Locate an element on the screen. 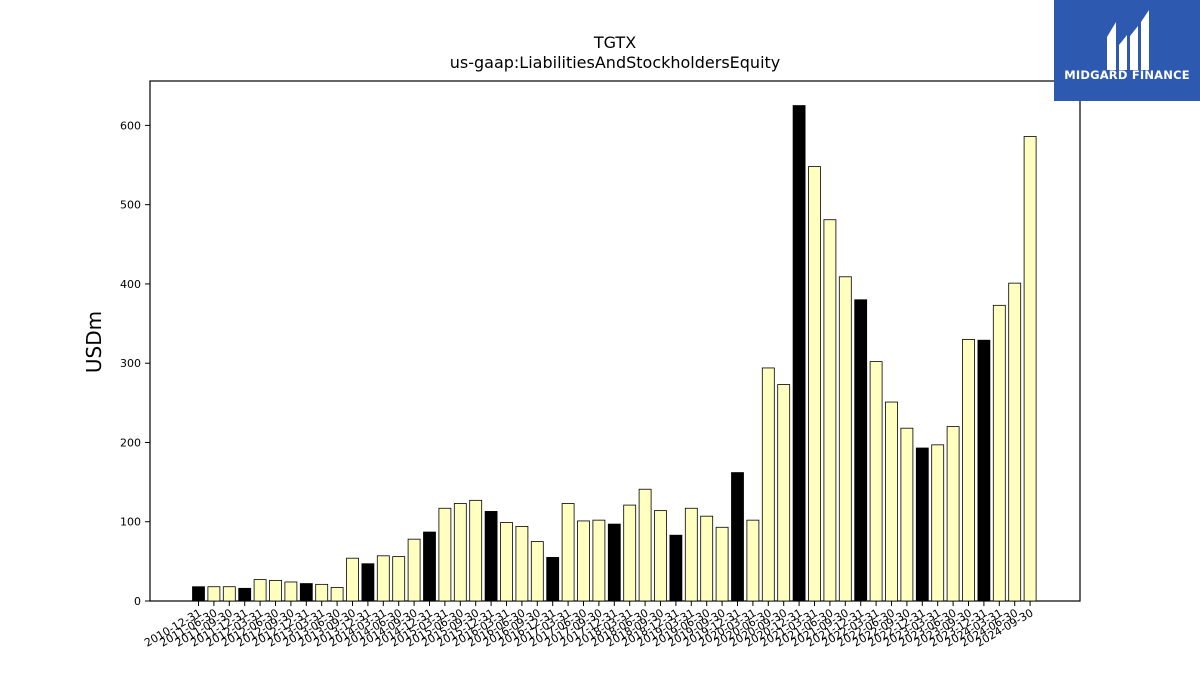  y-tick-label: 600 is located at coordinates (130, 125).